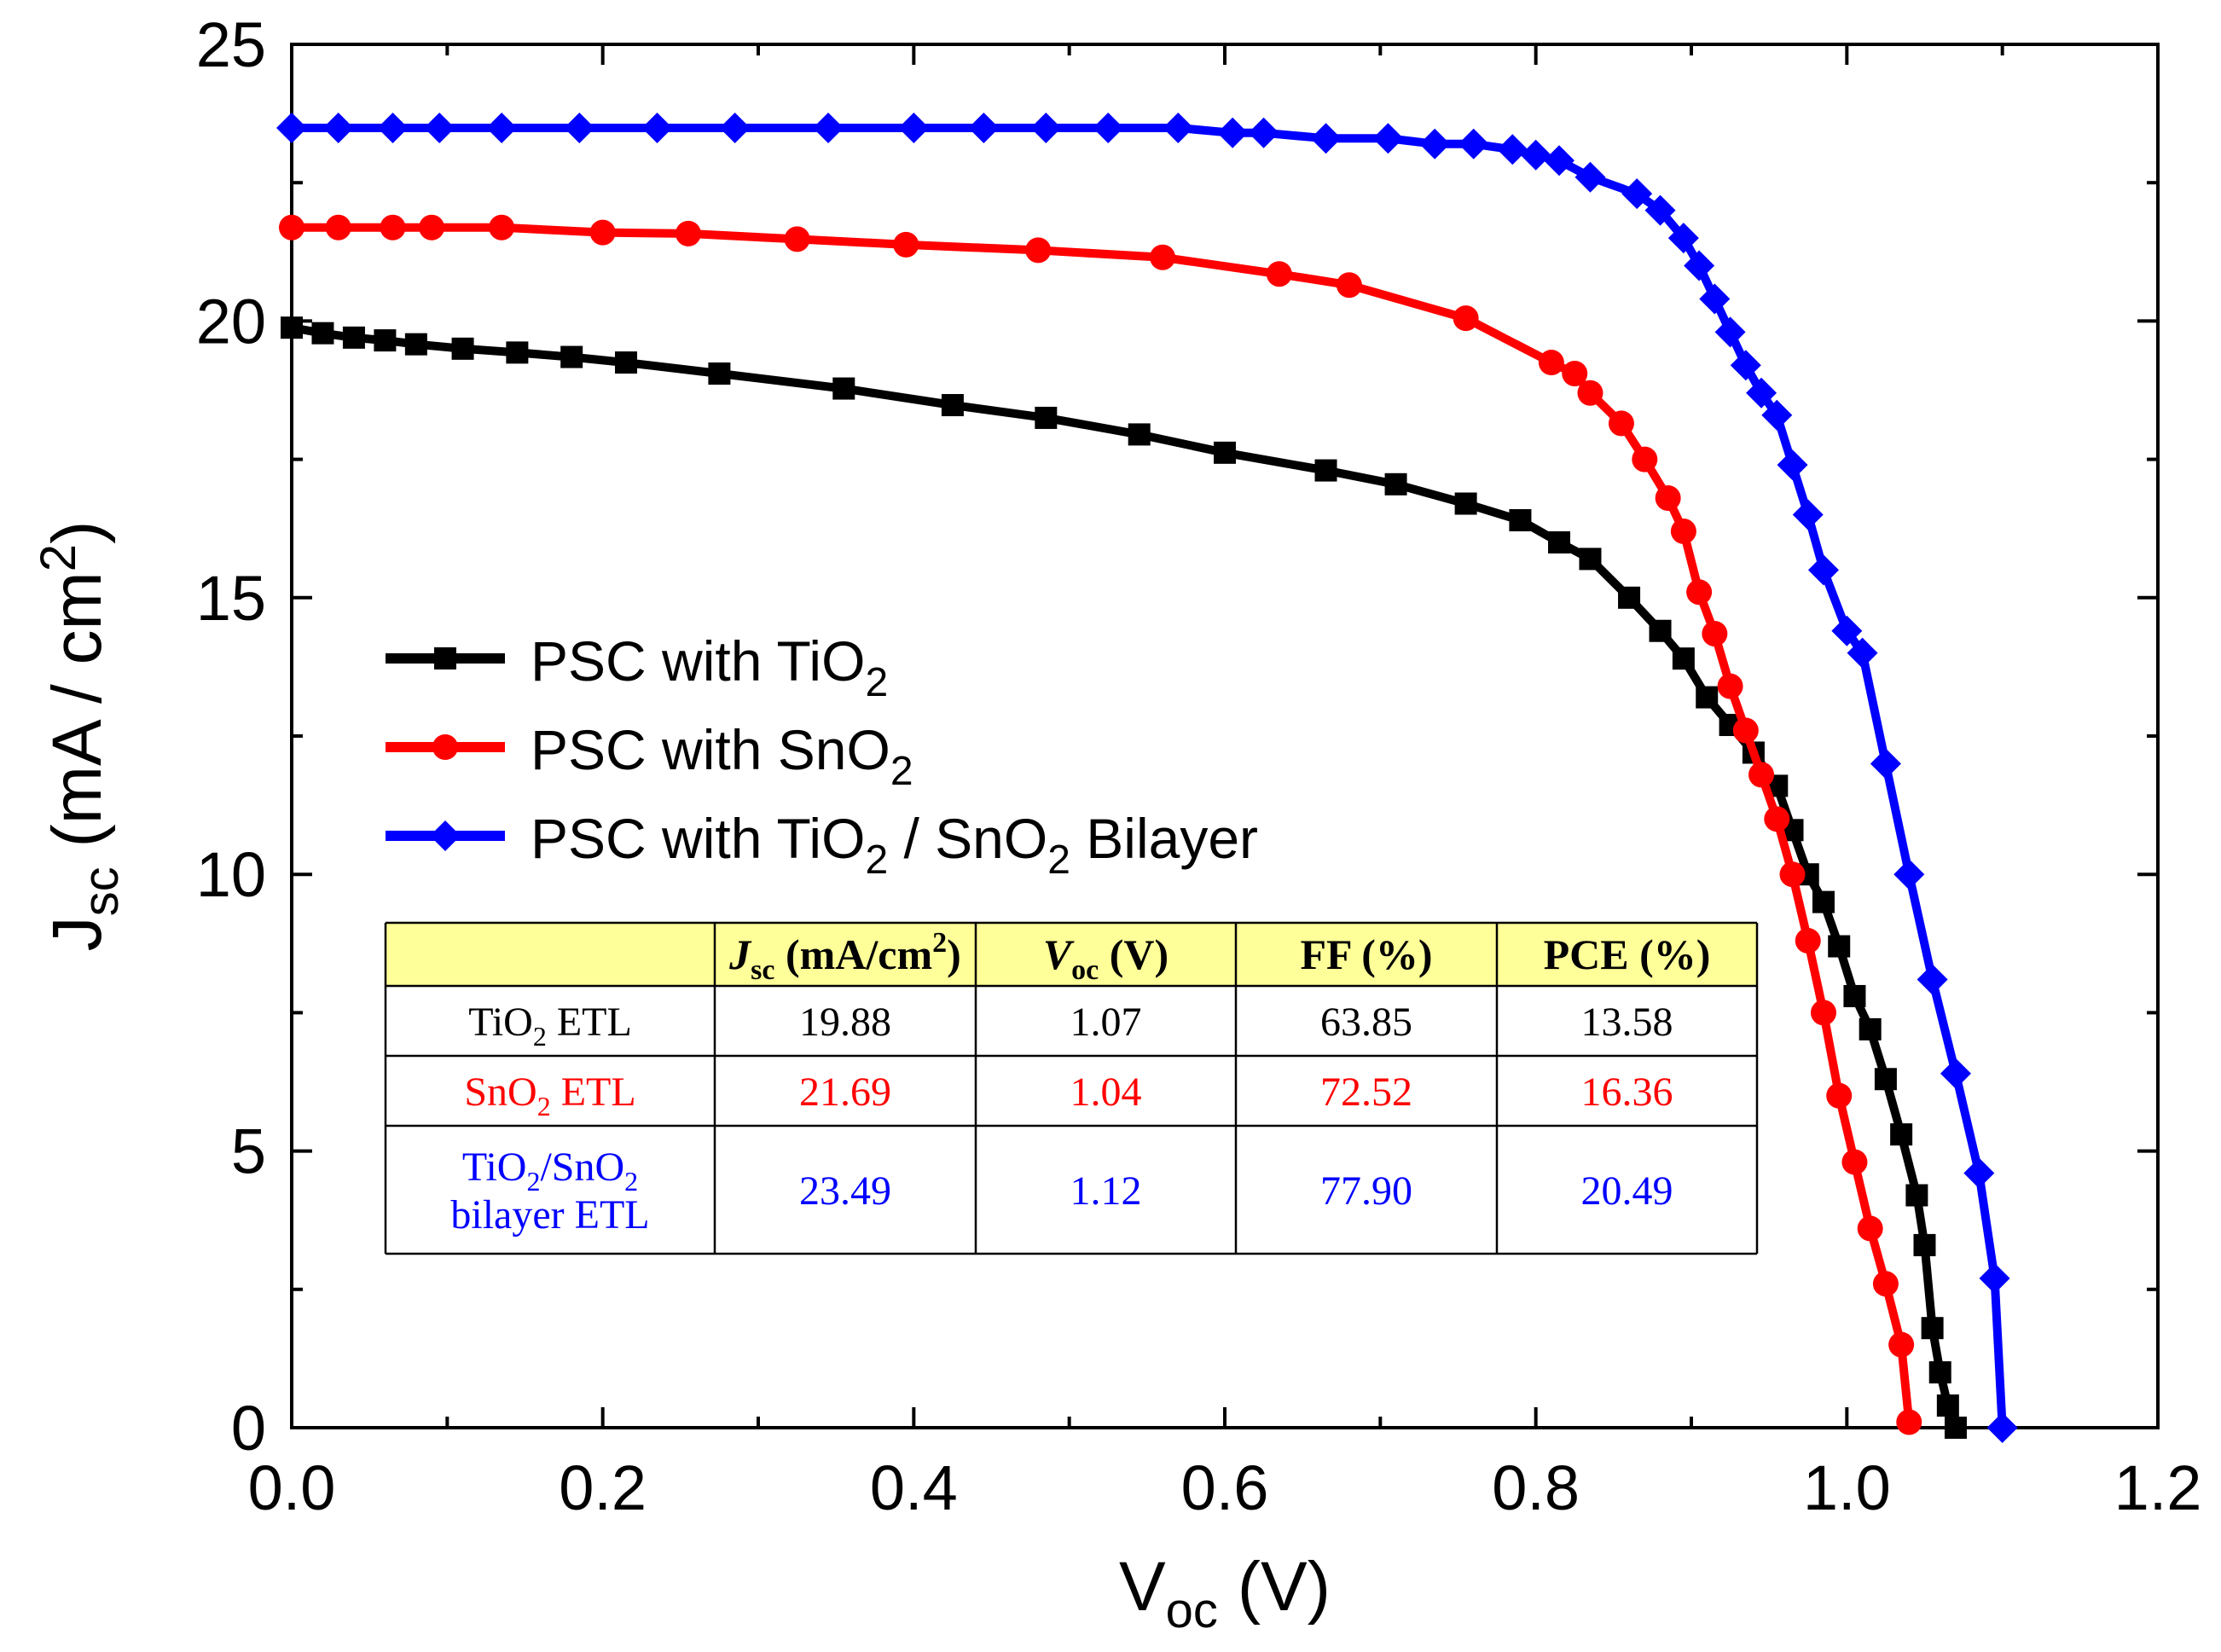 This screenshot has width=2221, height=1652. What do you see at coordinates (1106, 1023) in the screenshot?
I see `table-value-cell: 1.07` at bounding box center [1106, 1023].